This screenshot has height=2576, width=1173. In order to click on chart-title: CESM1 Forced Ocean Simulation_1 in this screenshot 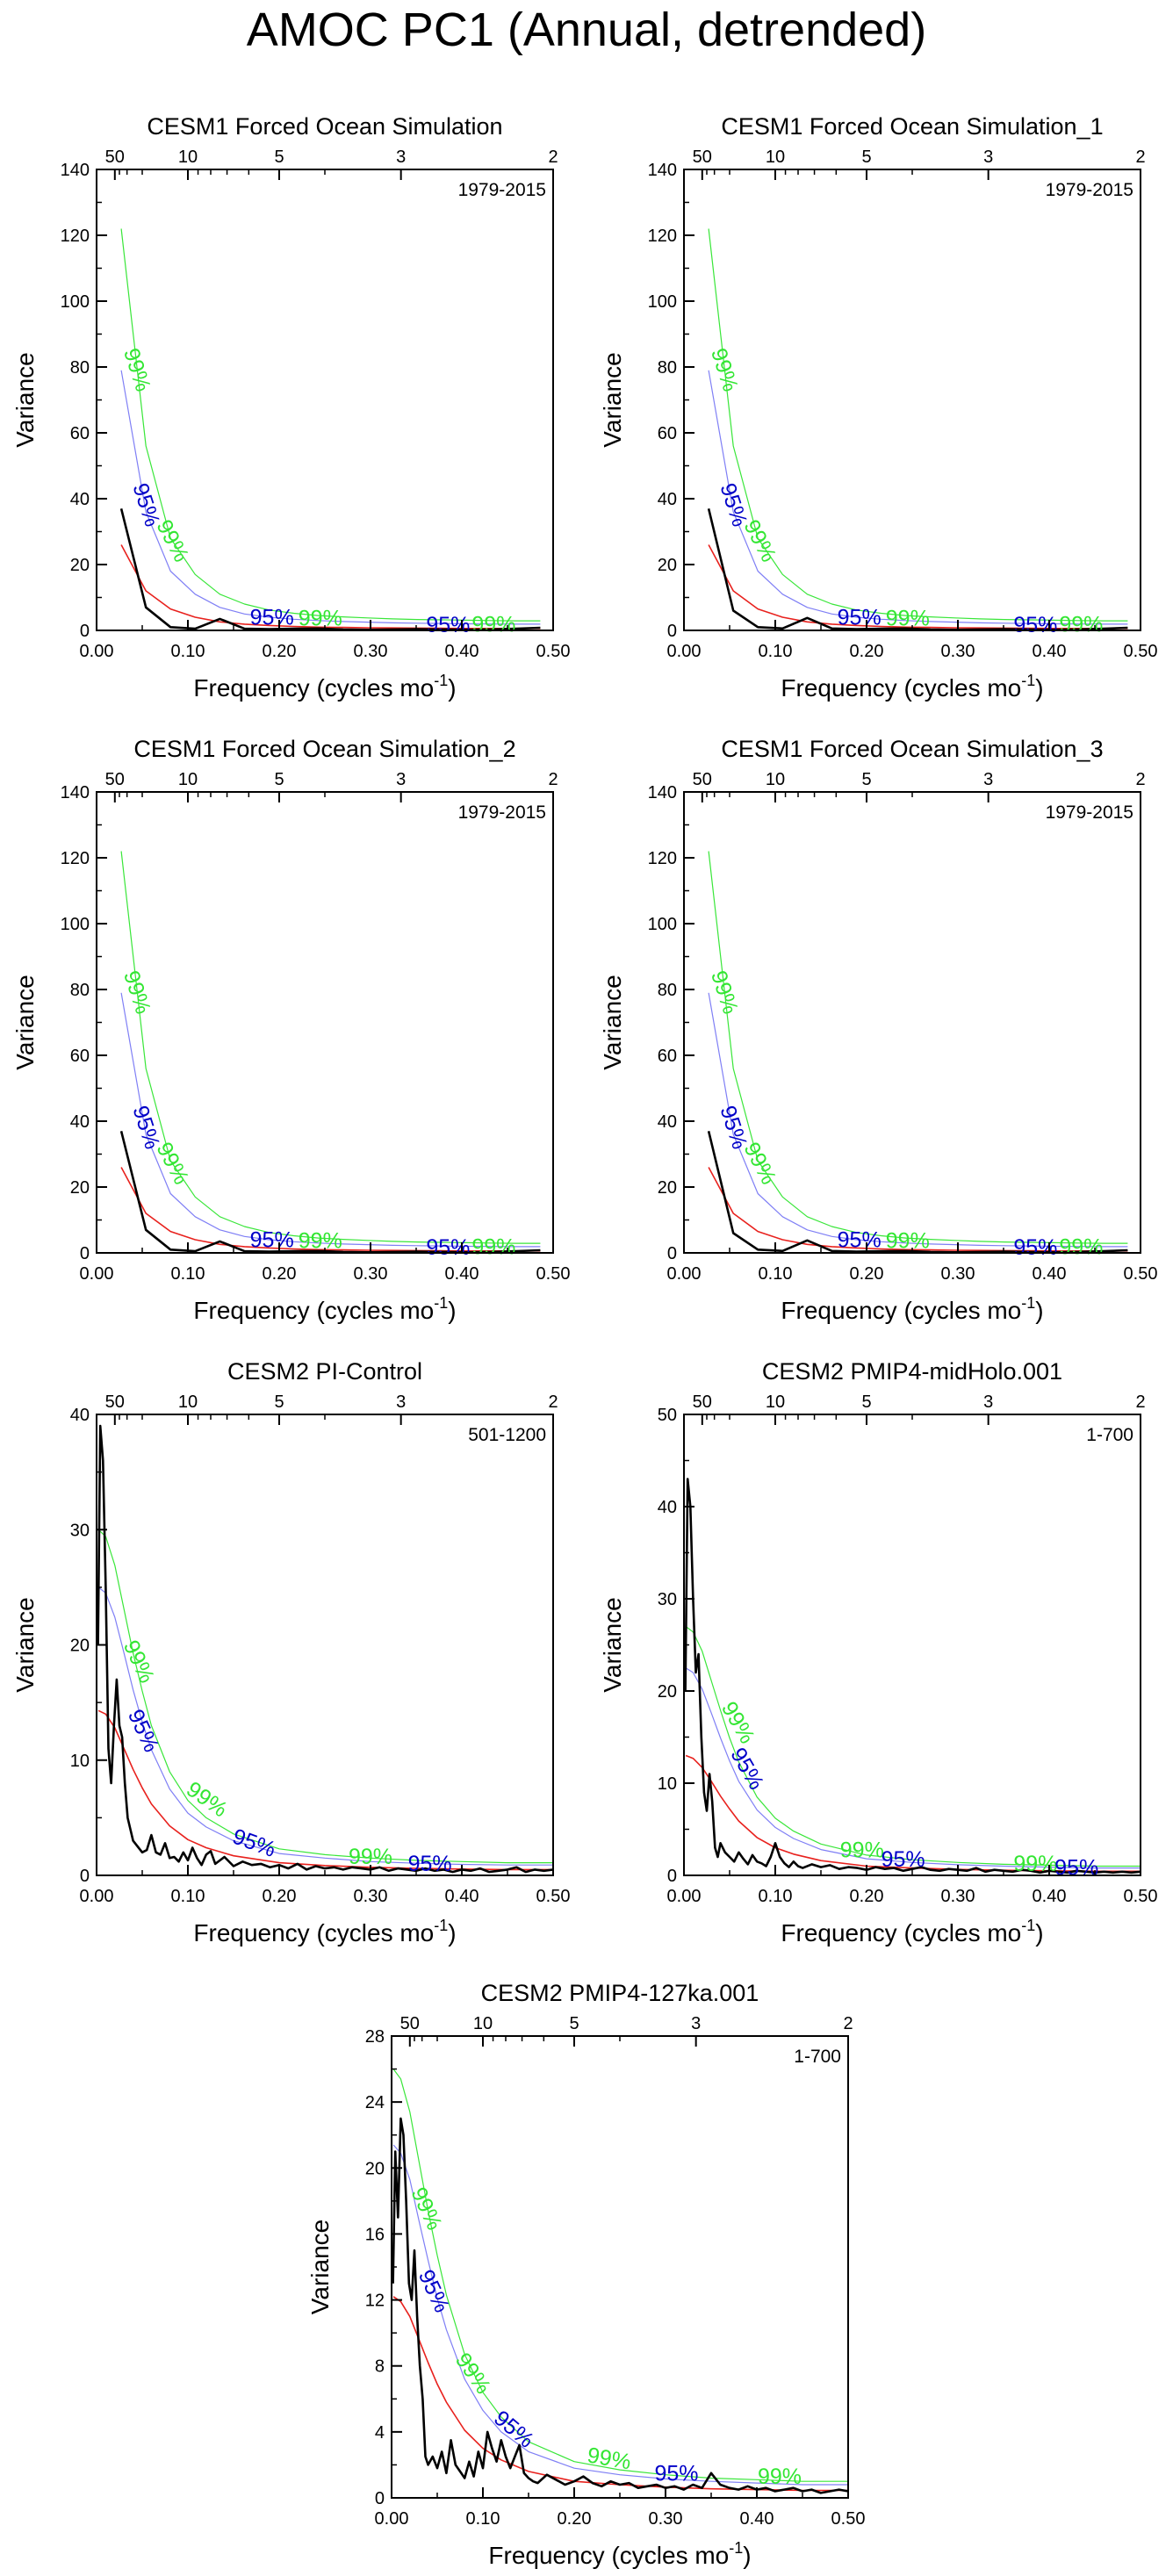, I will do `click(912, 126)`.